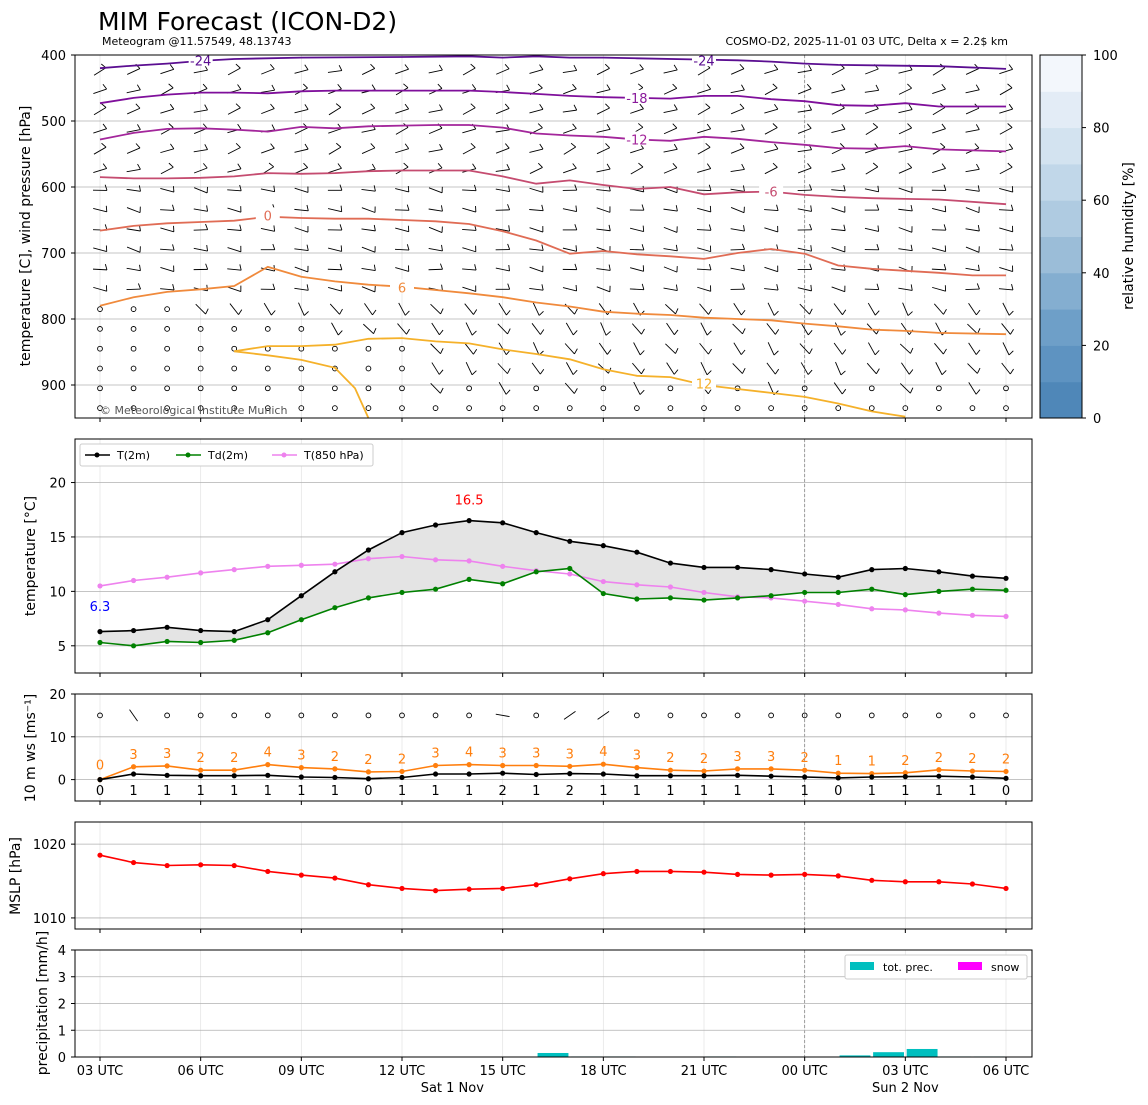 The image size is (1148, 1105). I want to click on mslp-point, so click(704, 872).